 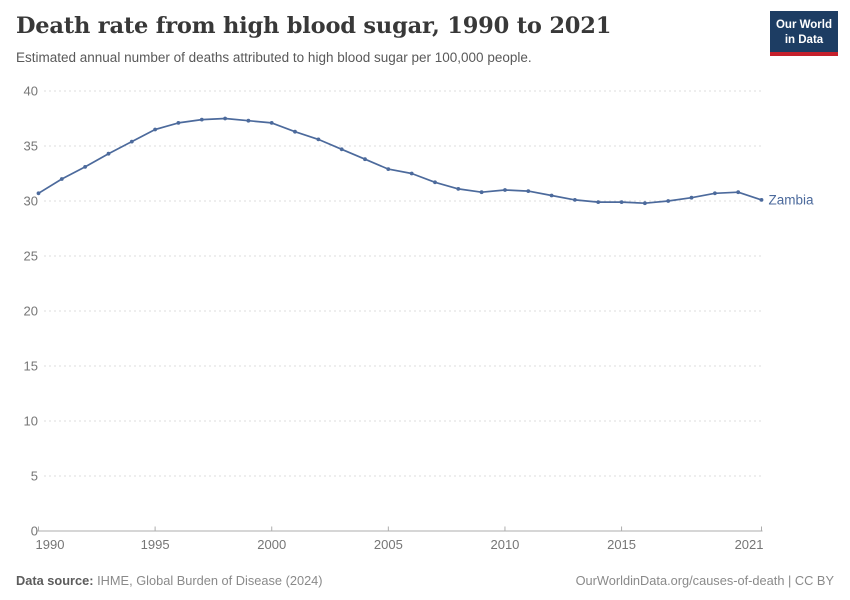 What do you see at coordinates (34, 531) in the screenshot?
I see `y-tick-label: 0` at bounding box center [34, 531].